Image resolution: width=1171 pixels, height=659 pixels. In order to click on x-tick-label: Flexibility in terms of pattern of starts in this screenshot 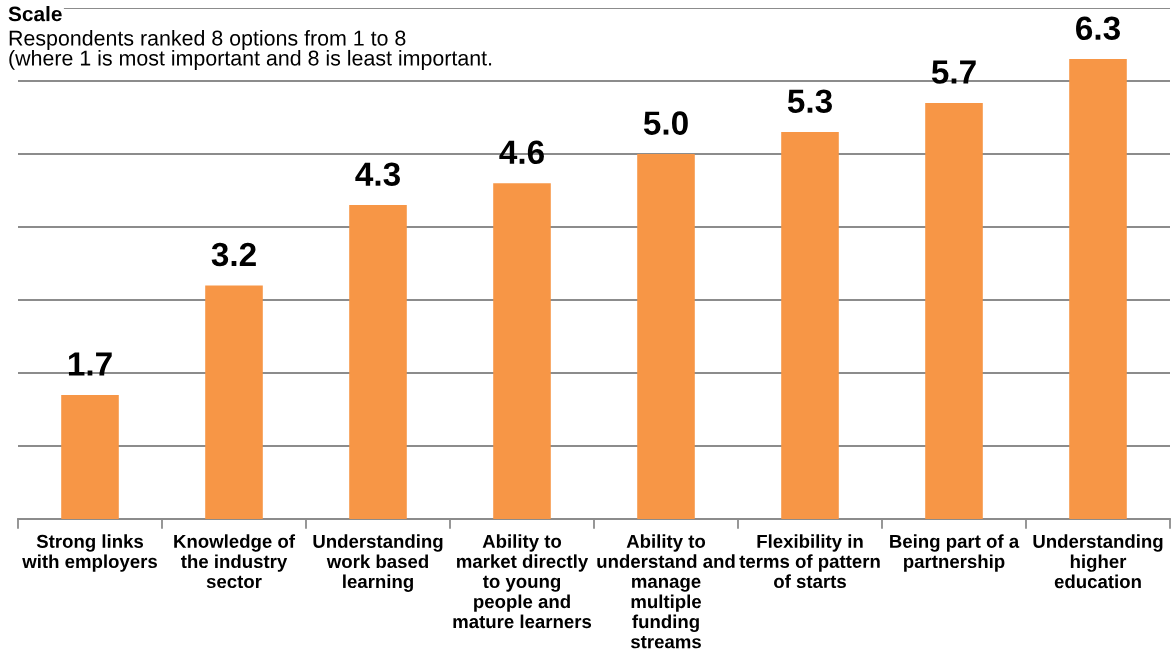, I will do `click(809, 561)`.